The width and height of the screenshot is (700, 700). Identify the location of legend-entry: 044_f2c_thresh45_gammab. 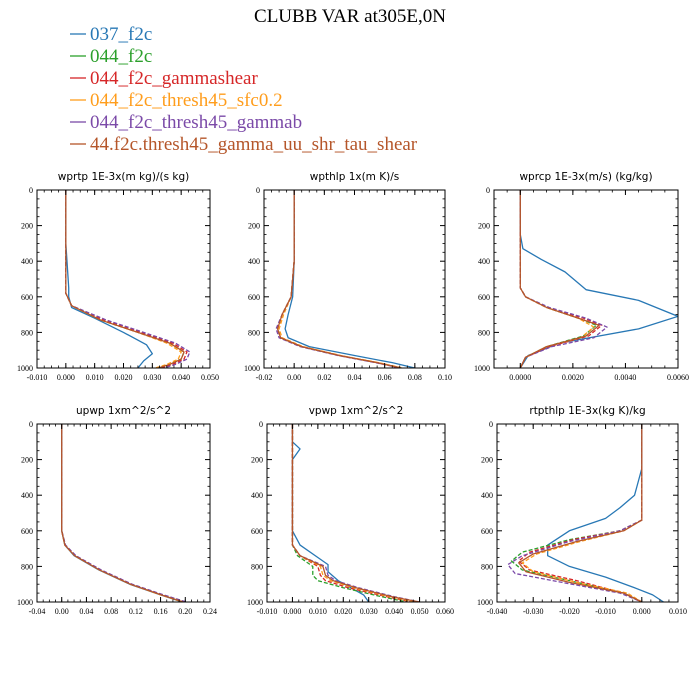
(186, 122).